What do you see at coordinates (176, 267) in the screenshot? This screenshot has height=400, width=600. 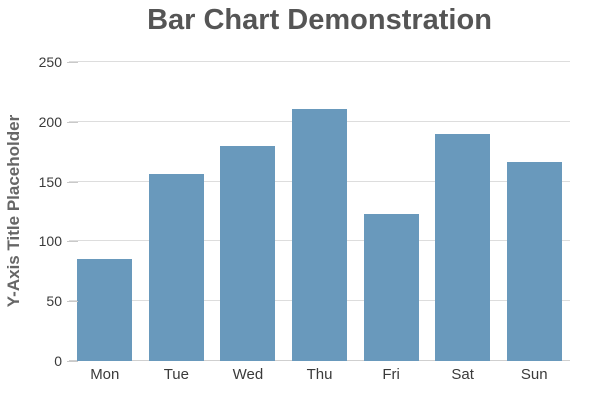 I see `bar-tue` at bounding box center [176, 267].